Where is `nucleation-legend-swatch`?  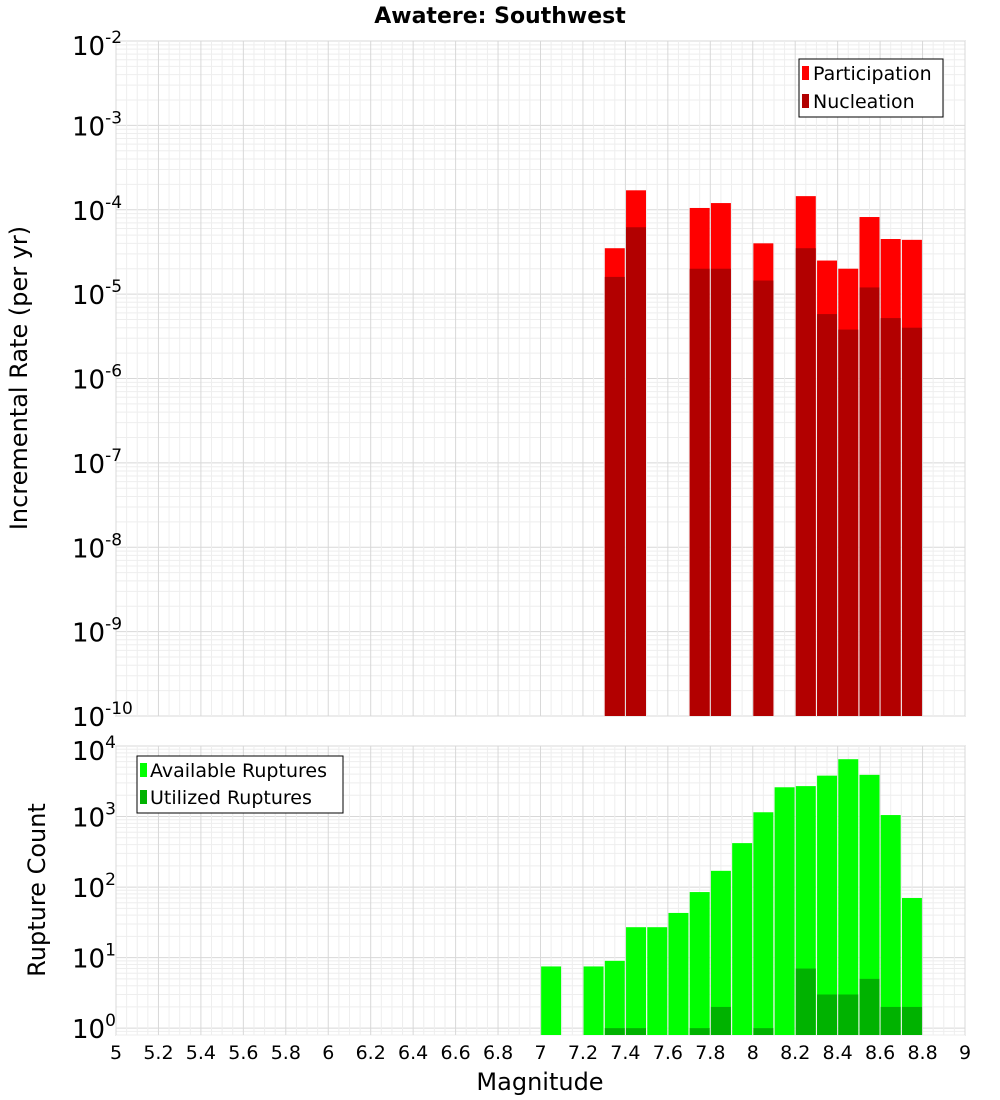 nucleation-legend-swatch is located at coordinates (805, 101).